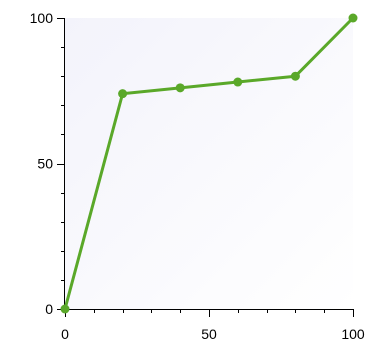 The height and width of the screenshot is (350, 371). What do you see at coordinates (209, 334) in the screenshot?
I see `x-tick-label: 50` at bounding box center [209, 334].